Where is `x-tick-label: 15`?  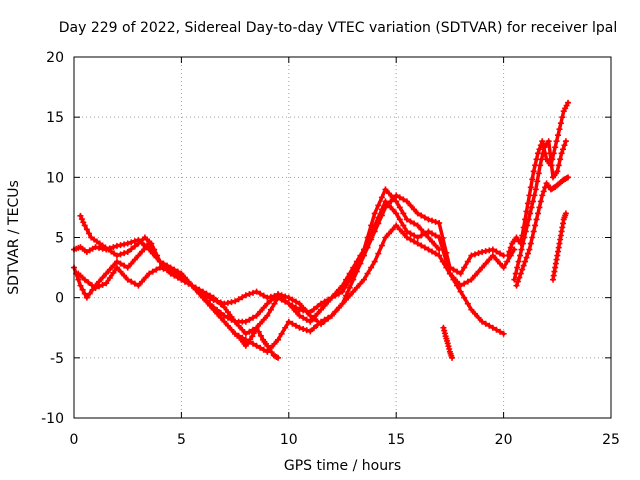
x-tick-label: 15 is located at coordinates (396, 440).